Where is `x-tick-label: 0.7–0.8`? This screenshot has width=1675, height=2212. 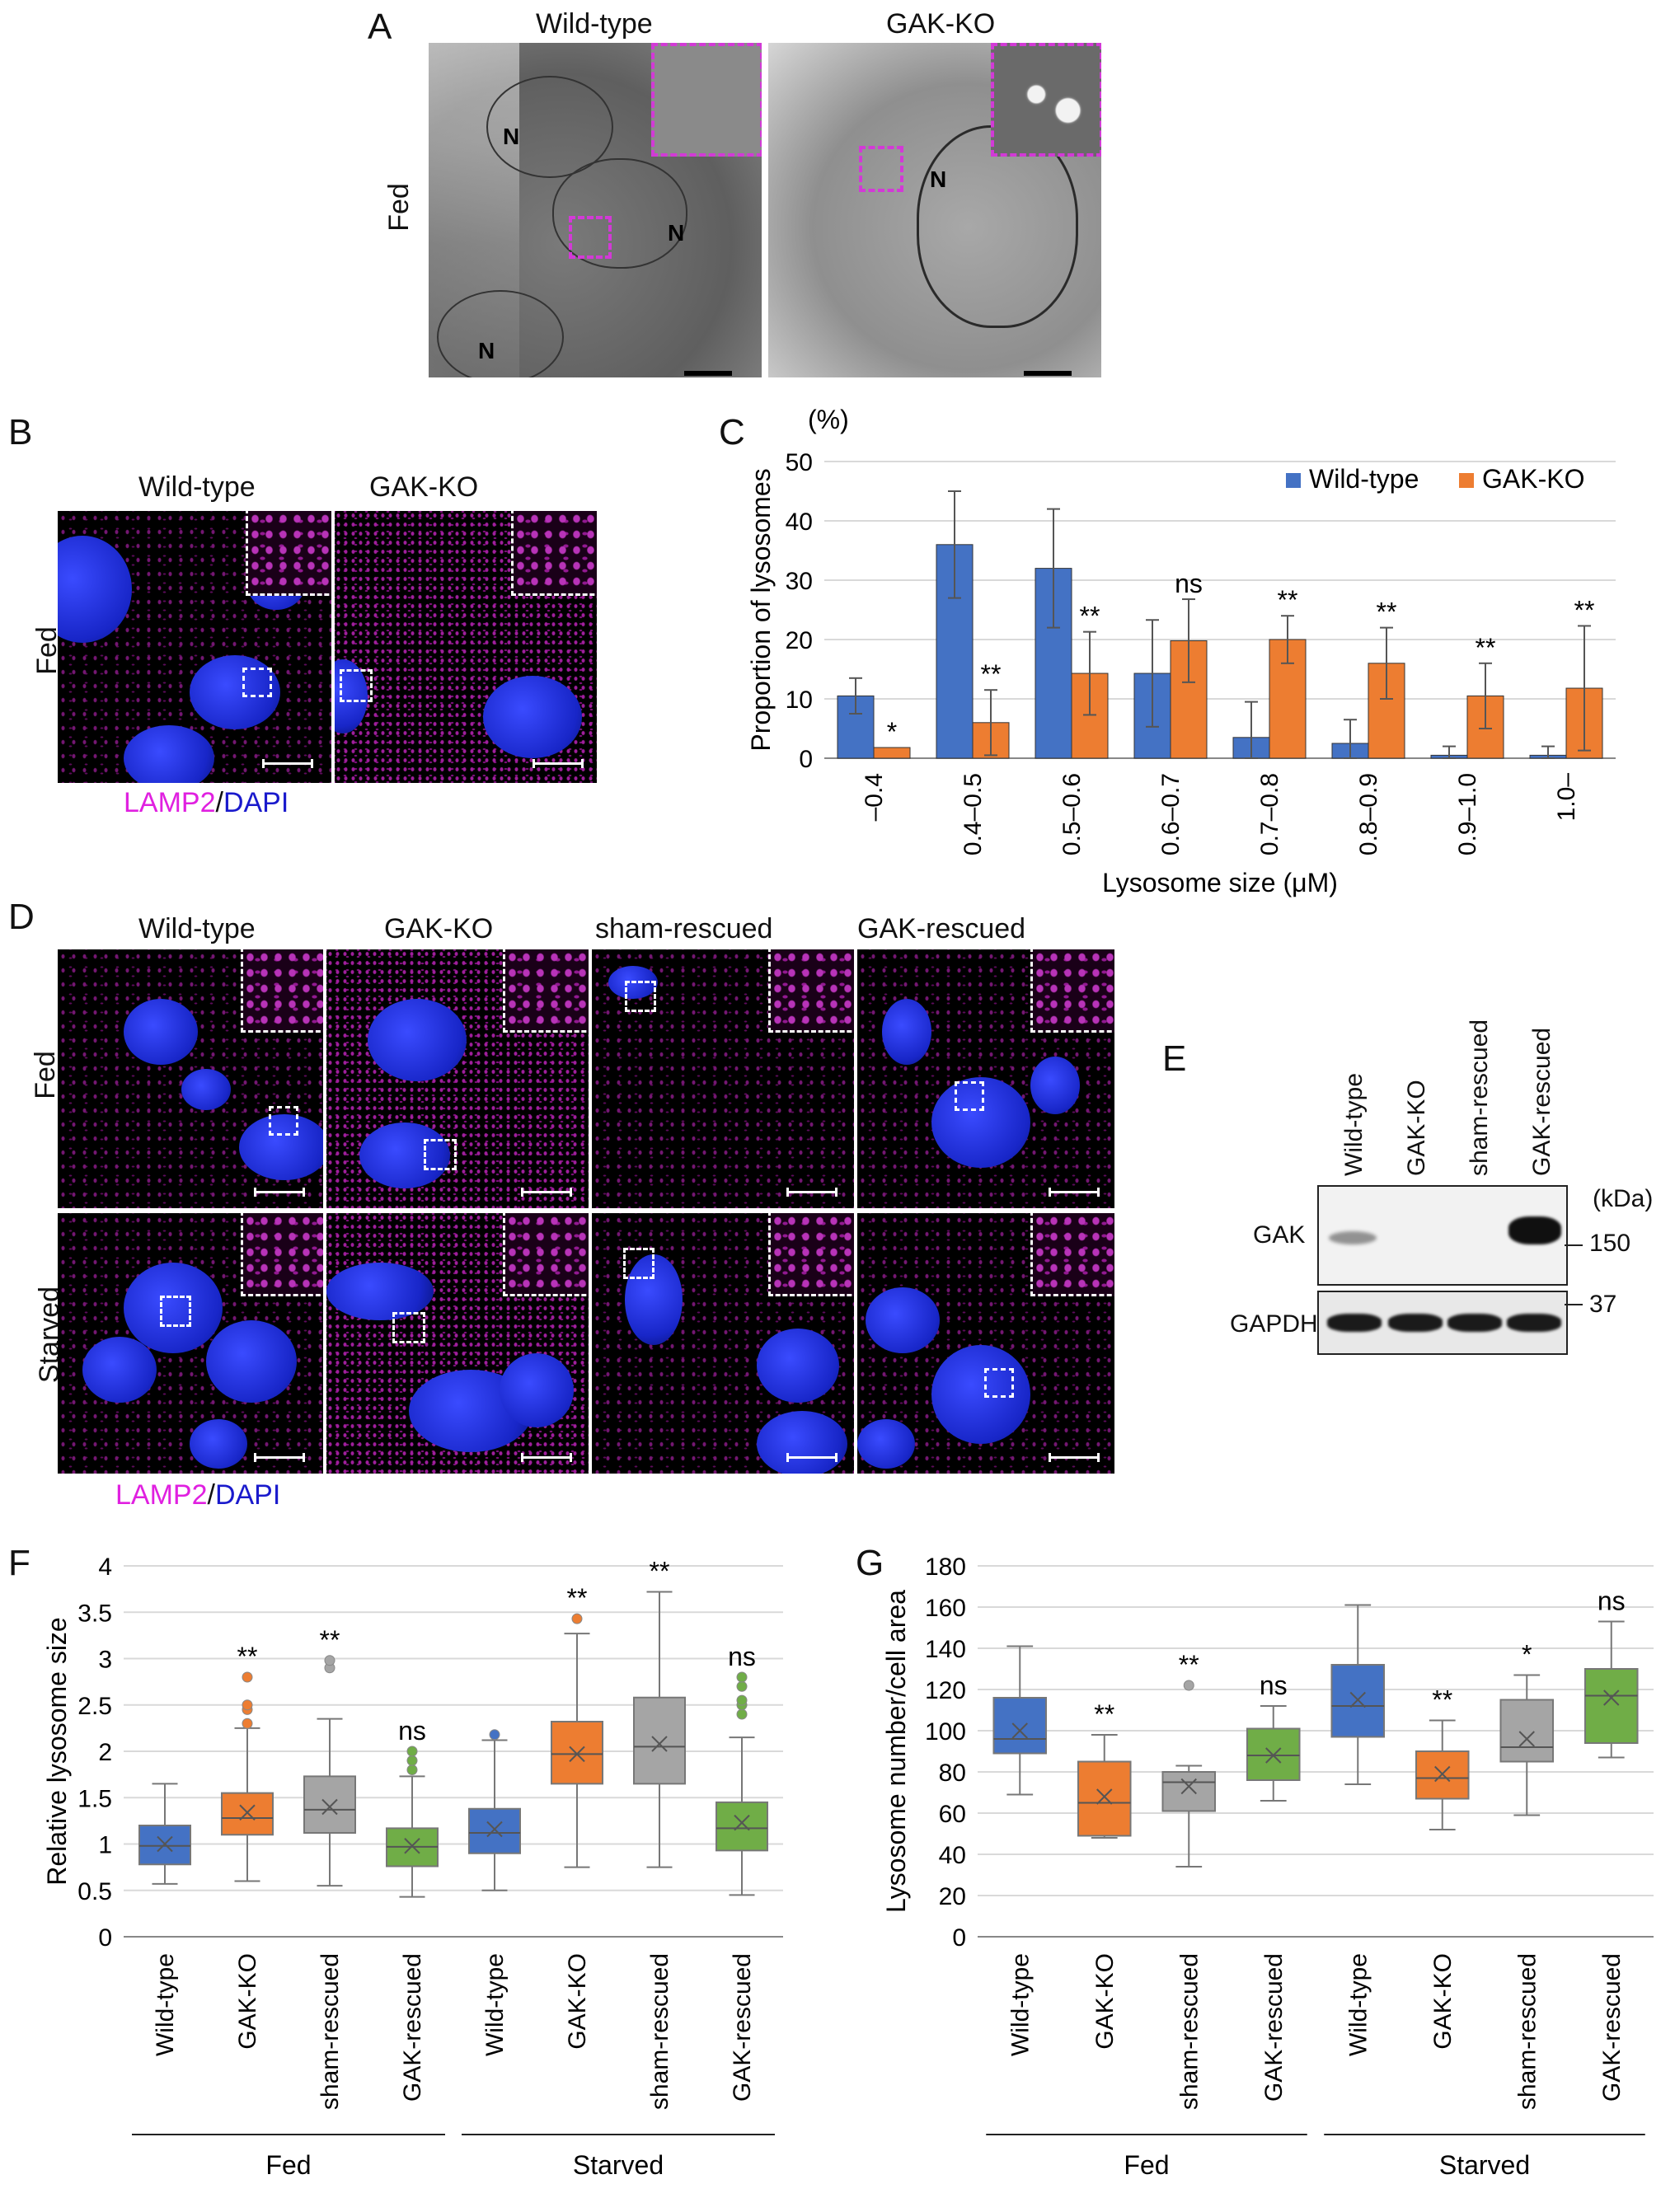
x-tick-label: 0.7–0.8 is located at coordinates (1269, 814).